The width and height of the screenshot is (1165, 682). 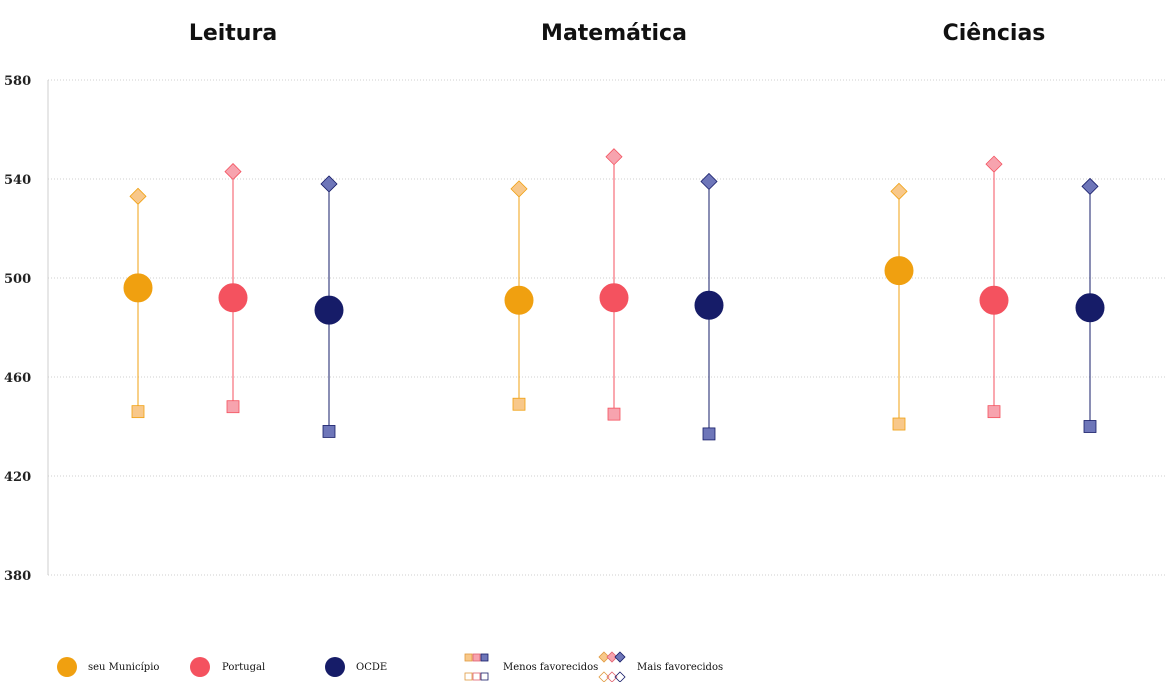 What do you see at coordinates (243, 667) in the screenshot?
I see `legend-label-portugal: Portugal` at bounding box center [243, 667].